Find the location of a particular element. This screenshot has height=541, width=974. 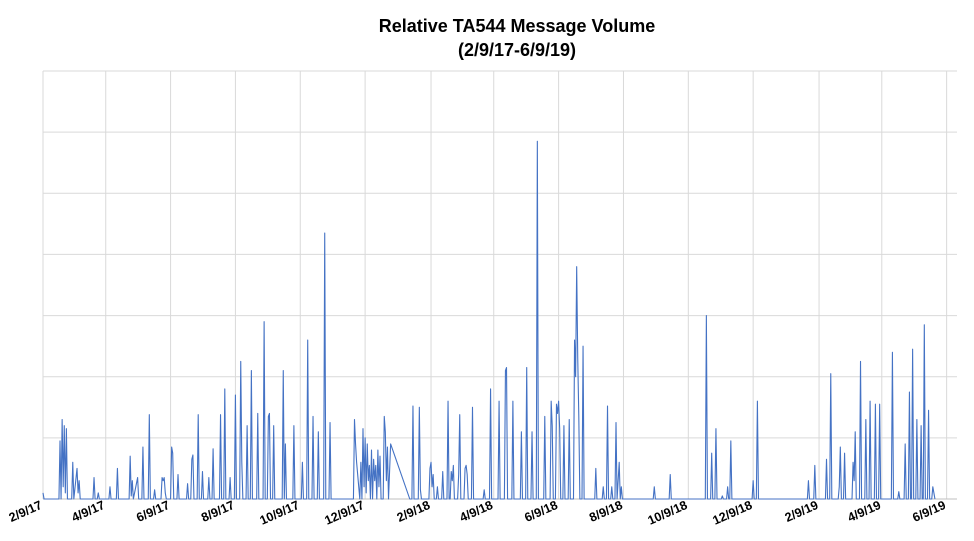

x-tick-label: 8/9/18 is located at coordinates (605, 511).